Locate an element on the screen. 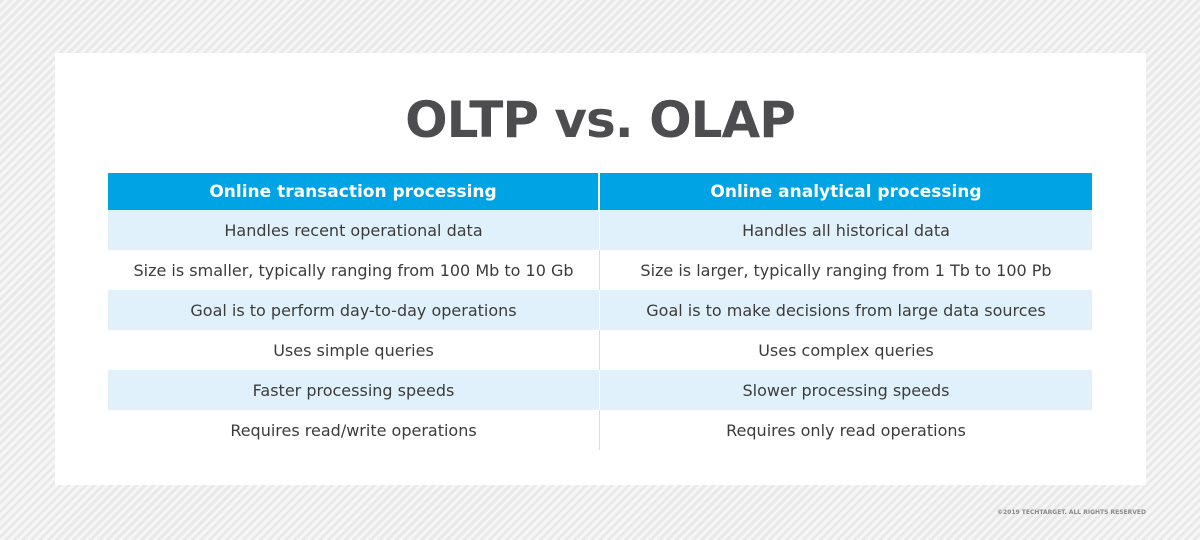  header-oltp: Online transaction processing is located at coordinates (354, 191).